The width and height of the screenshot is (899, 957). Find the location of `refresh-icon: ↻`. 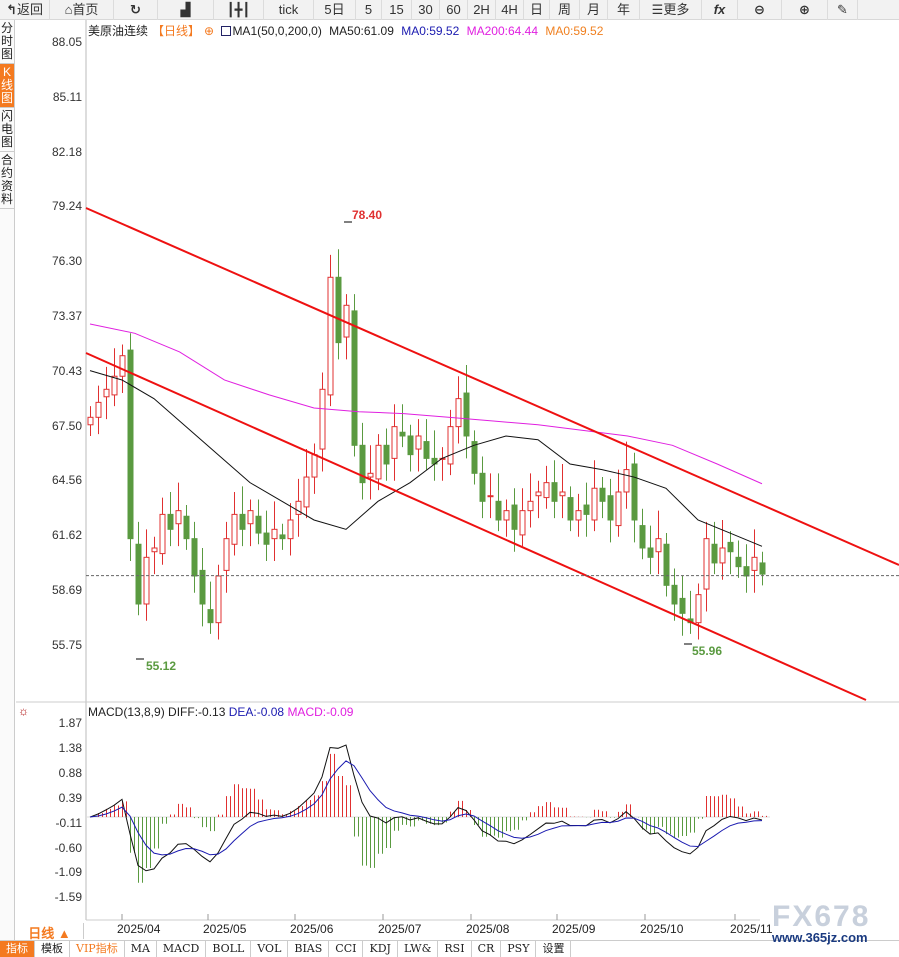

refresh-icon: ↻ is located at coordinates (135, 9).